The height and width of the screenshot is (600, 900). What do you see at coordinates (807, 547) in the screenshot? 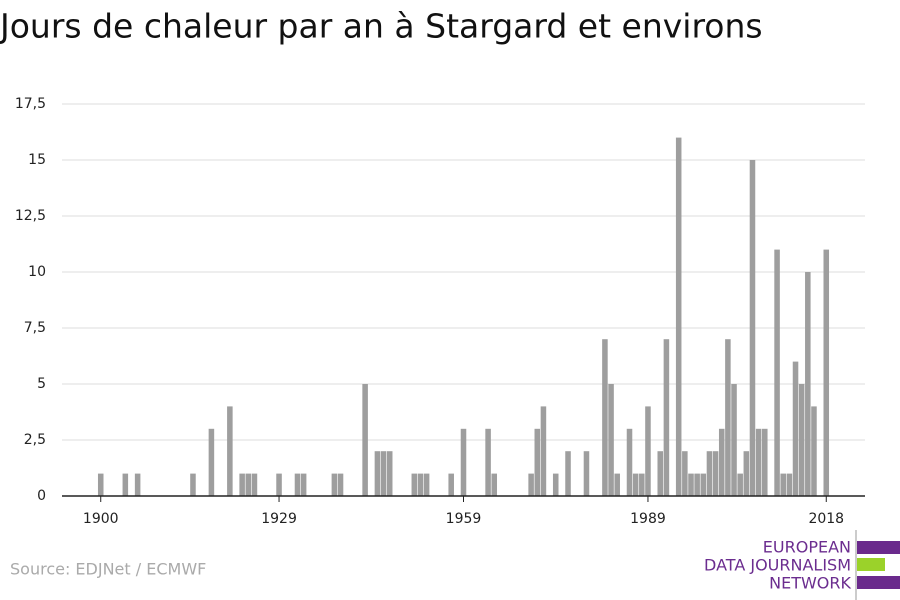
I see `logo-text: EUROPEAN` at bounding box center [807, 547].